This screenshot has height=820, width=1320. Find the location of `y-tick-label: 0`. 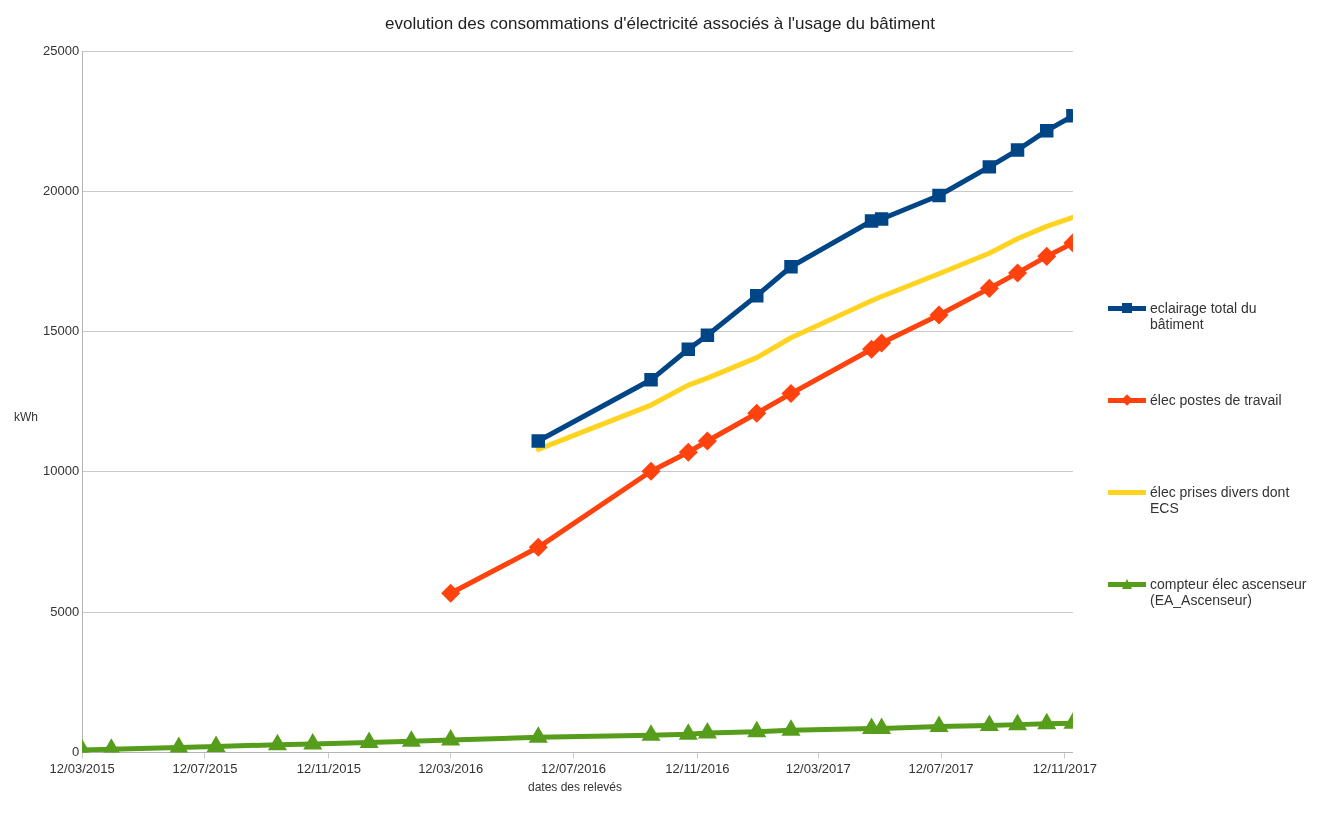

y-tick-label: 0 is located at coordinates (75, 751).